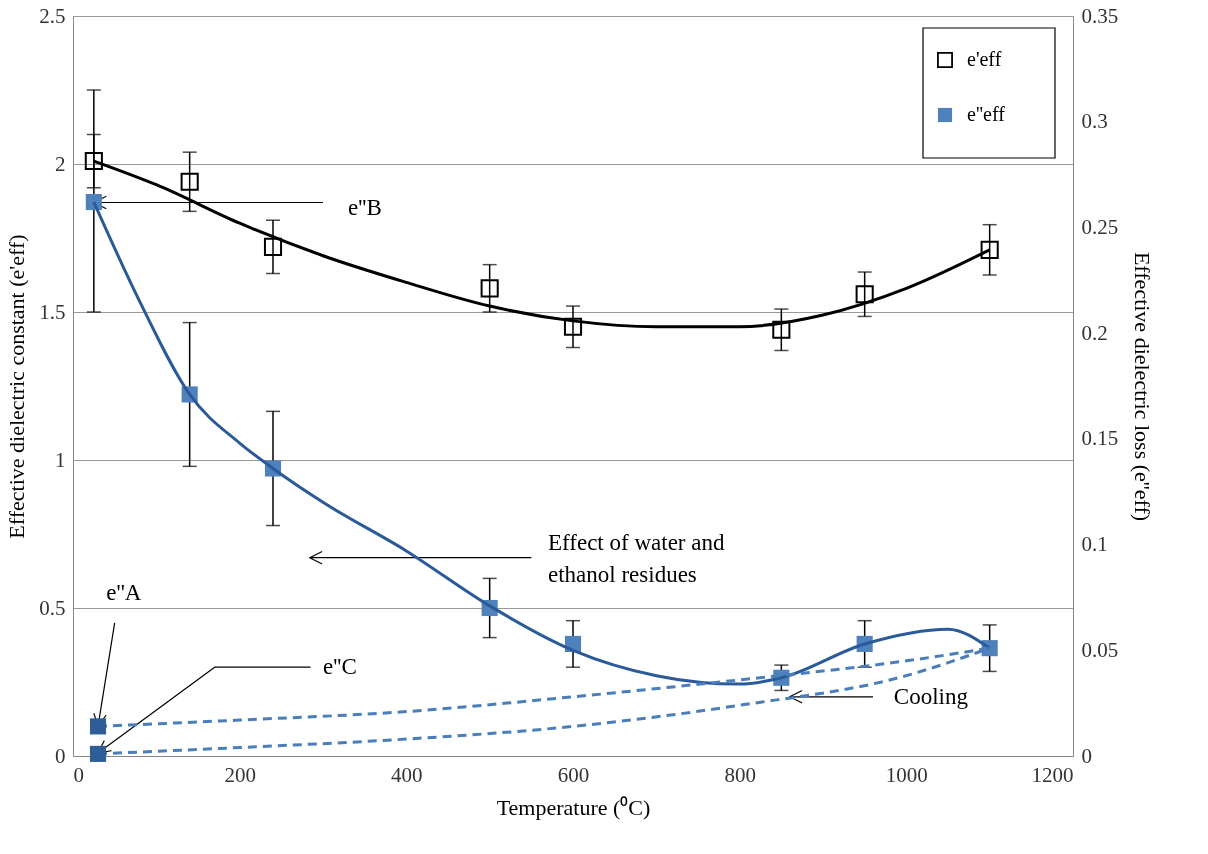  What do you see at coordinates (740, 774) in the screenshot?
I see `x-tick-label: 800` at bounding box center [740, 774].